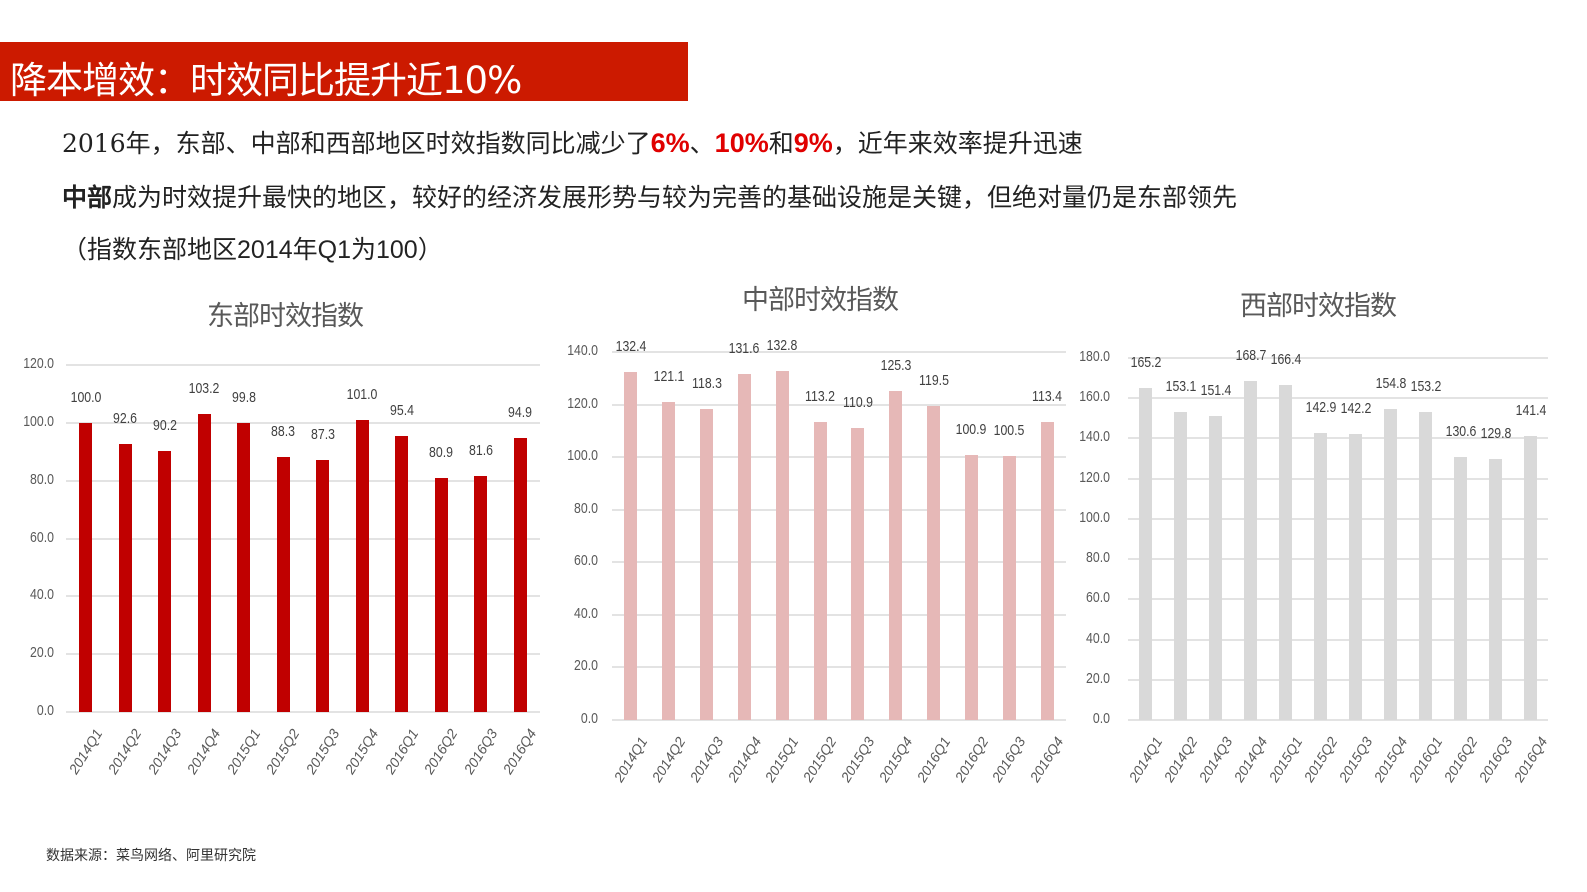 Image resolution: width=1587 pixels, height=892 pixels. Describe the element at coordinates (344, 72) in the screenshot. I see `title-banner: 降本增效：时效同比提升近10%` at that location.